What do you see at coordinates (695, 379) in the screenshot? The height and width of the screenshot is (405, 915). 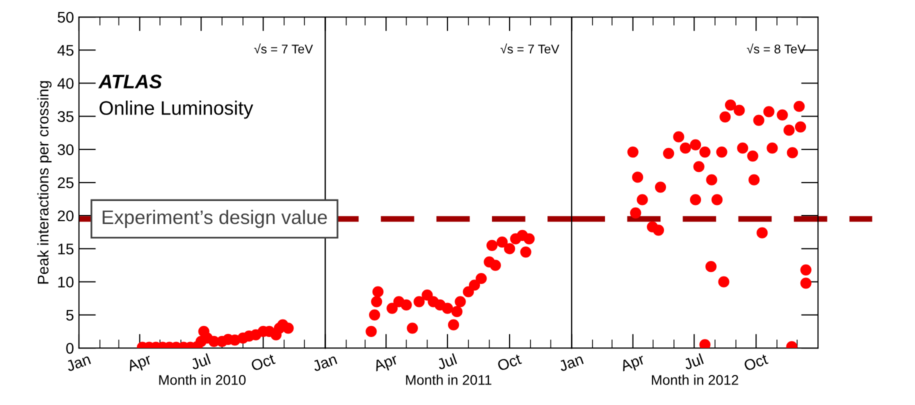 I see `x-axis-title: Month in 2012` at bounding box center [695, 379].